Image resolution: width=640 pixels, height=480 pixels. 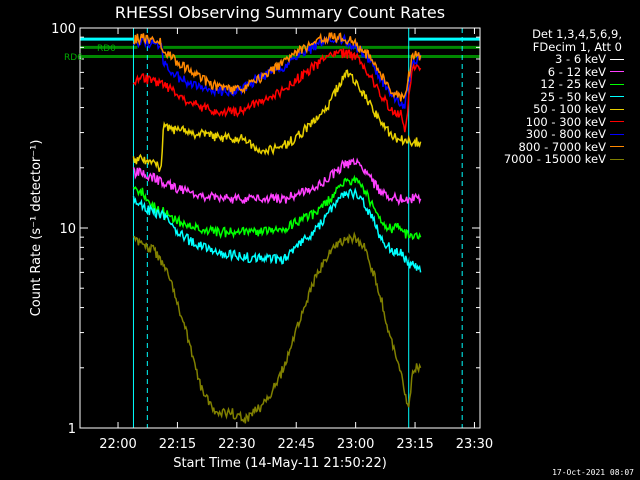 I want to click on legend-header-1: Det 1,3,4,5,6,9,, so click(x=577, y=34).